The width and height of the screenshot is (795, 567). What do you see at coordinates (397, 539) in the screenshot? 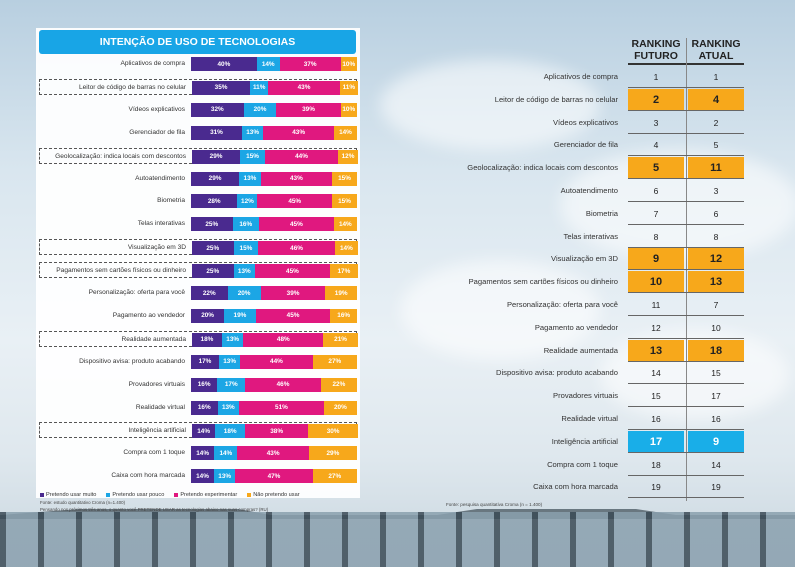
I see `building-background` at bounding box center [397, 539].